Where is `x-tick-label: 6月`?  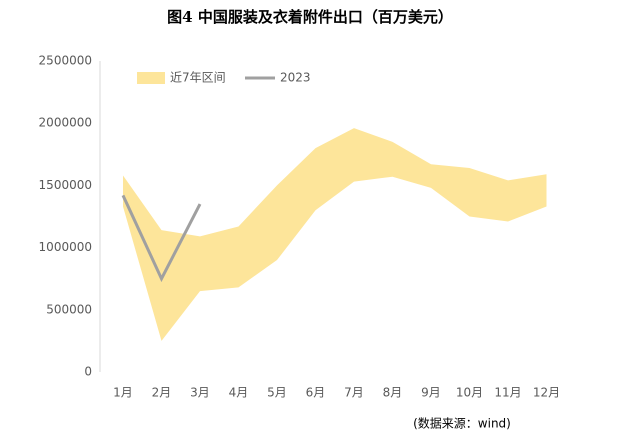
x-tick-label: 6月 is located at coordinates (316, 393).